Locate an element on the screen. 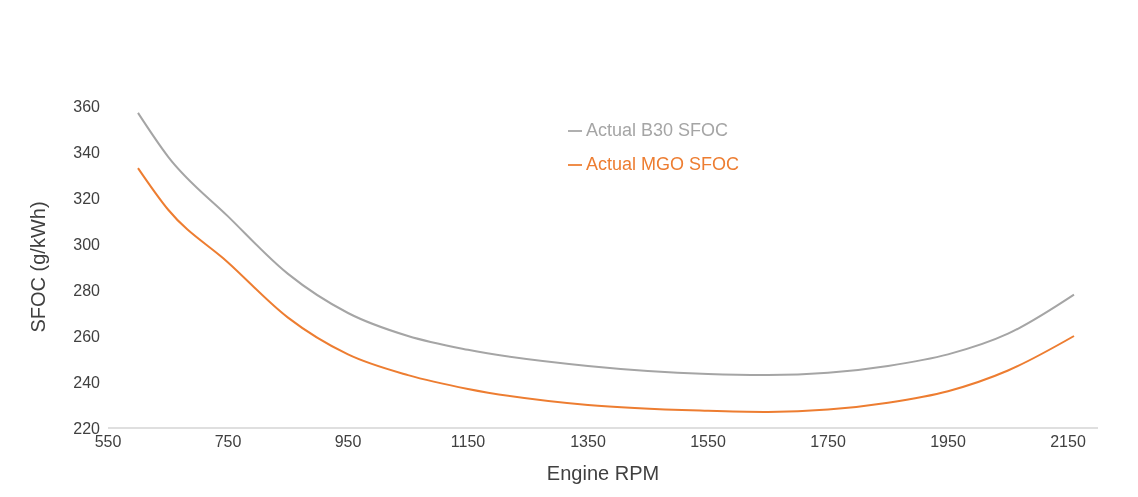 The image size is (1138, 497). legend-label: Actual MGO SFOC is located at coordinates (663, 164).